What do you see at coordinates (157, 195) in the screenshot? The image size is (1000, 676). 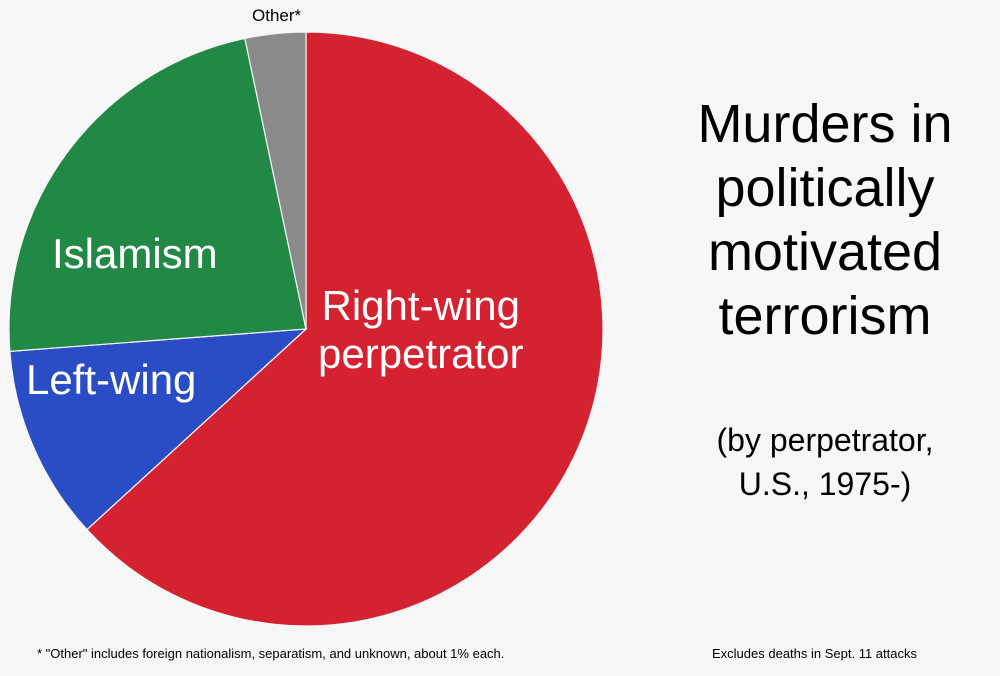 I see `pie-slice-islamism` at bounding box center [157, 195].